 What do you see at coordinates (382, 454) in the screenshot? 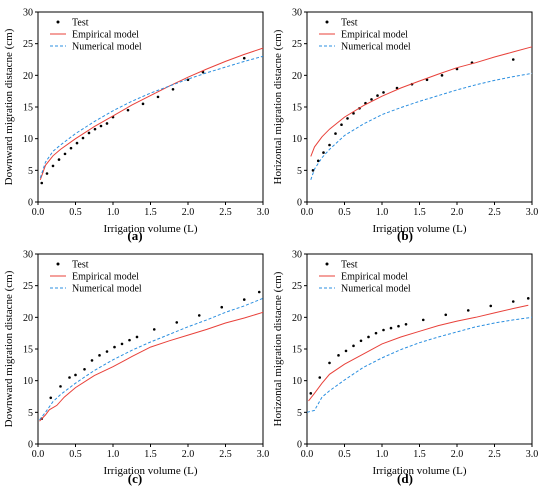
I see `x-tick-label: 1.0` at bounding box center [382, 454].